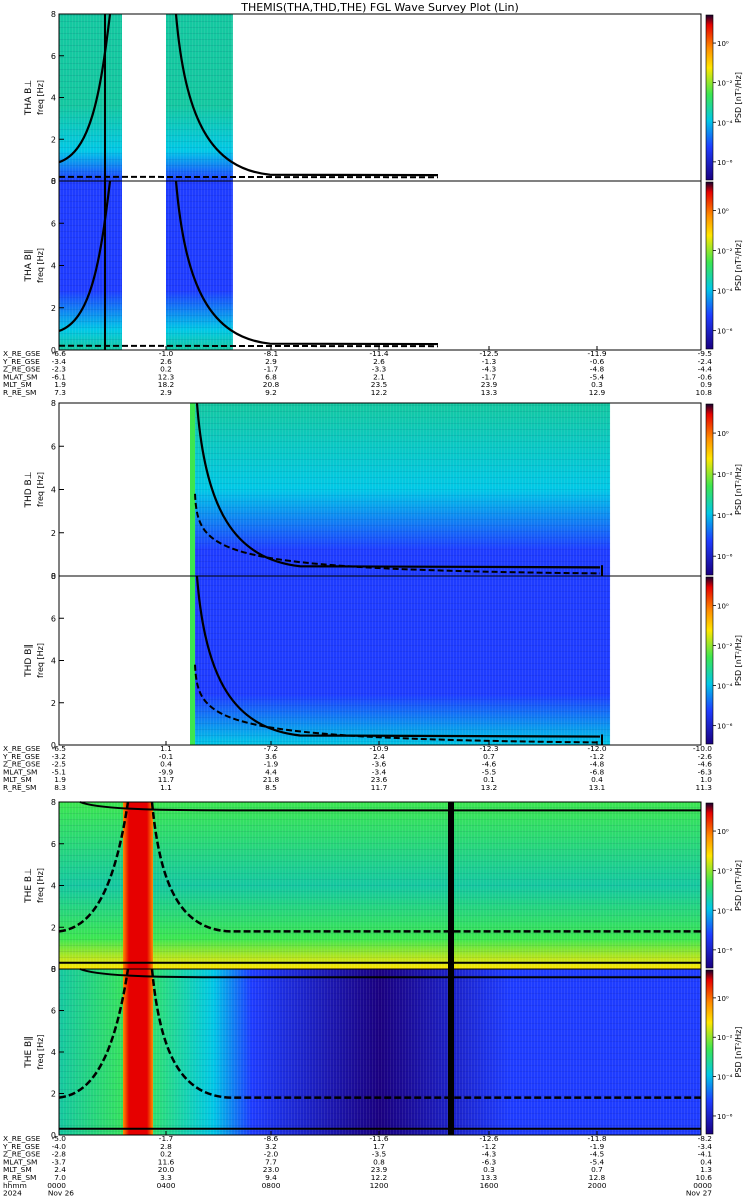  I want to click on ytick-label-thd_bl-3: 6, so click(53, 446).